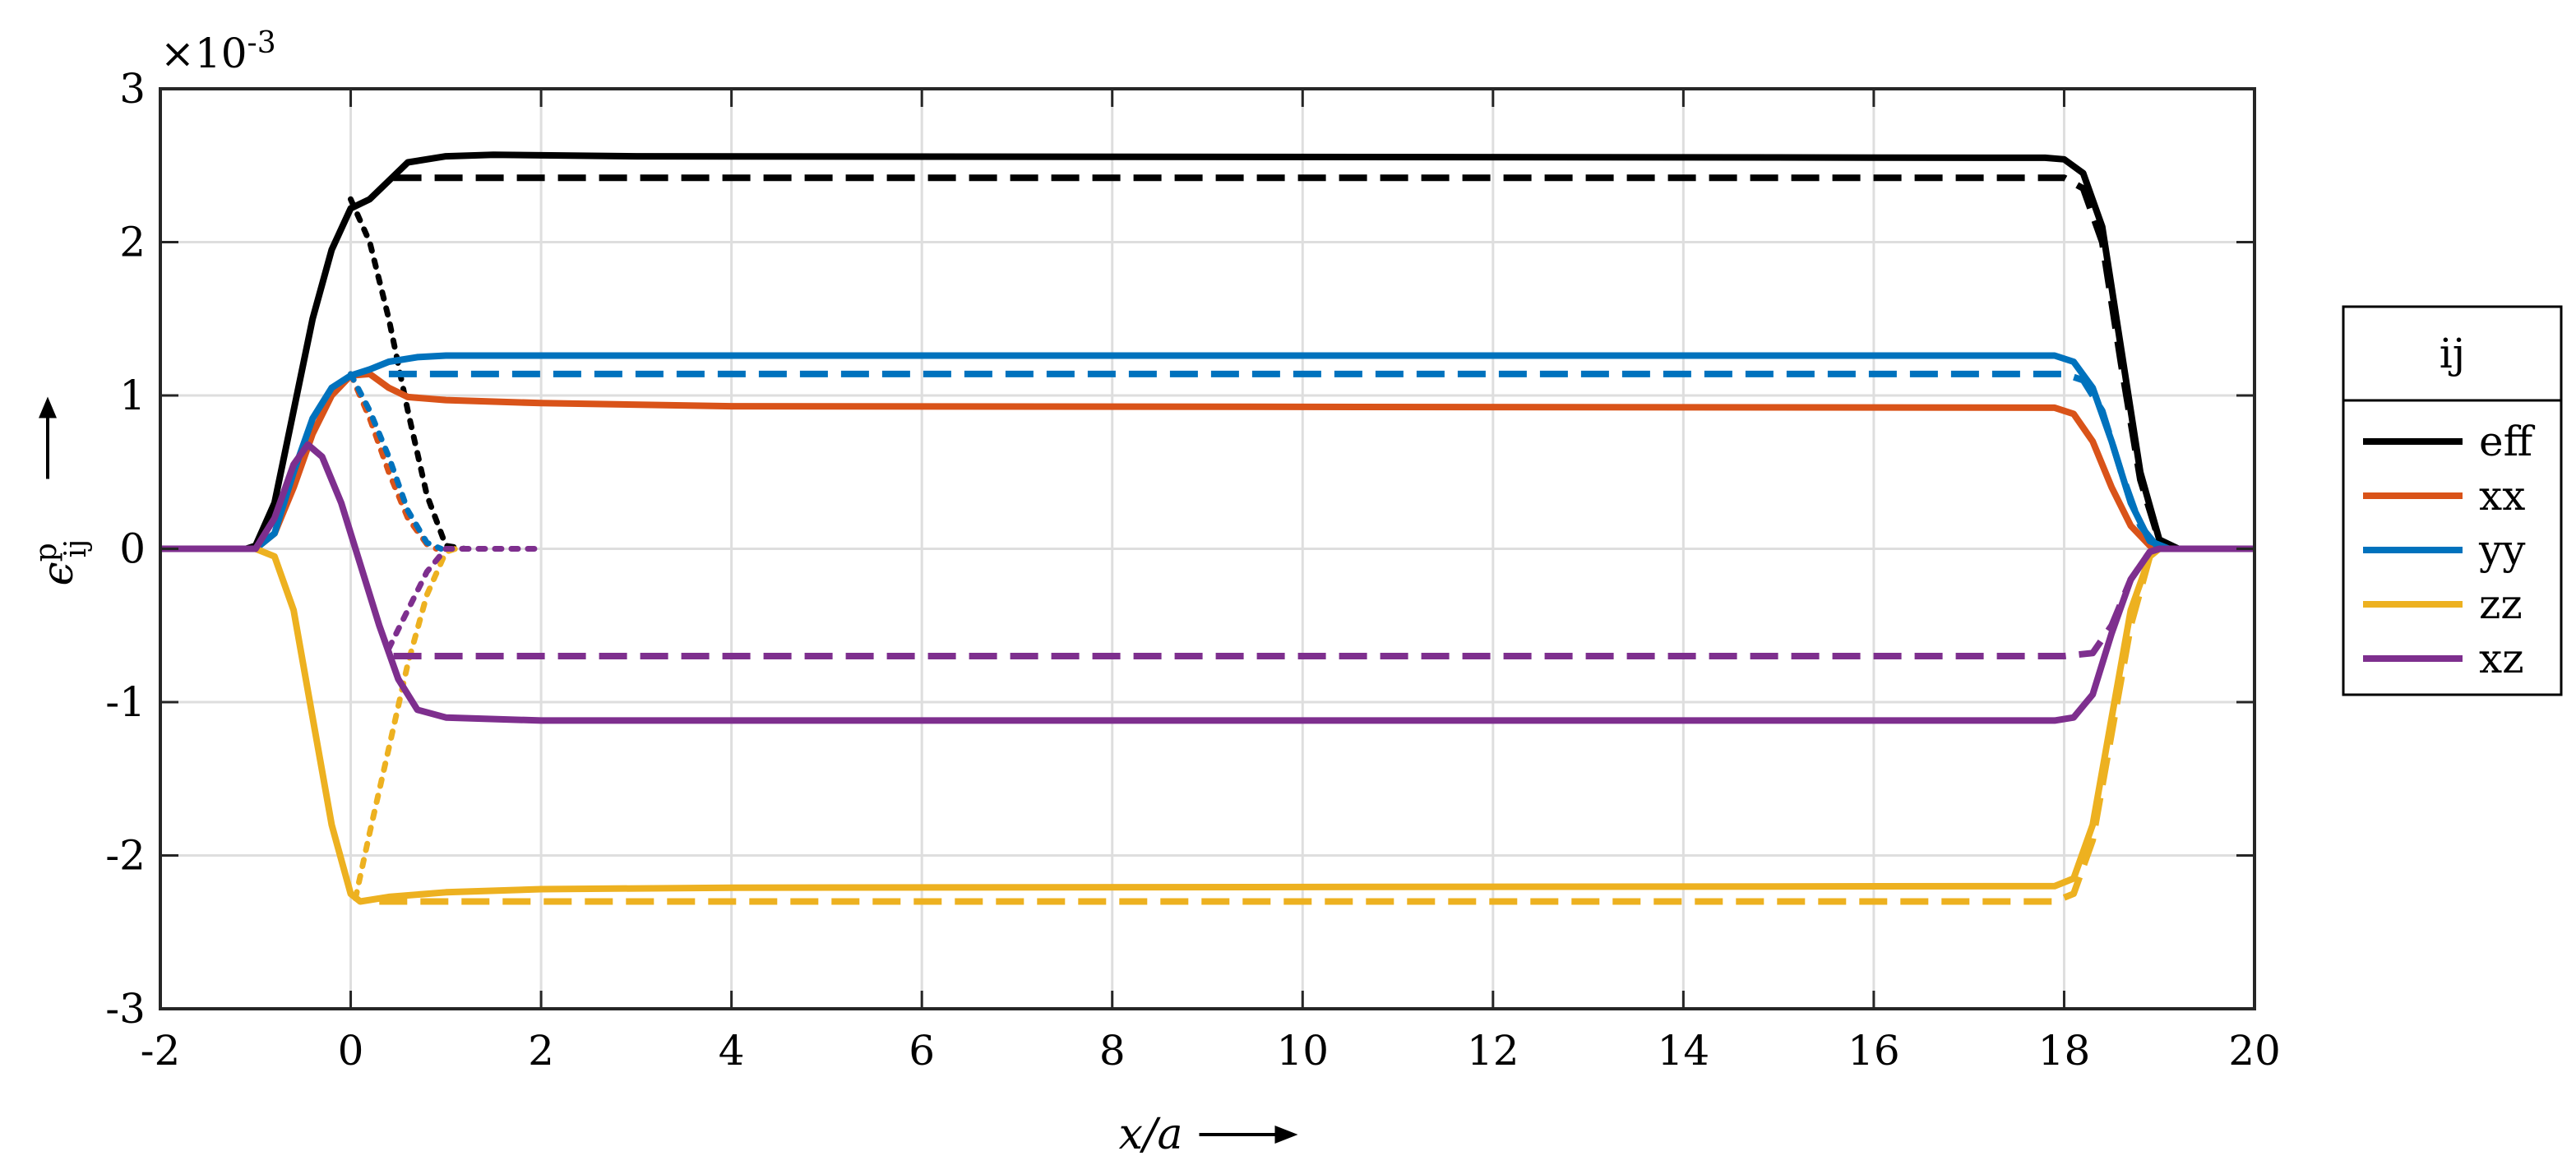 The width and height of the screenshot is (2576, 1165). What do you see at coordinates (1286, 1135) in the screenshot?
I see `x-arrow-head` at bounding box center [1286, 1135].